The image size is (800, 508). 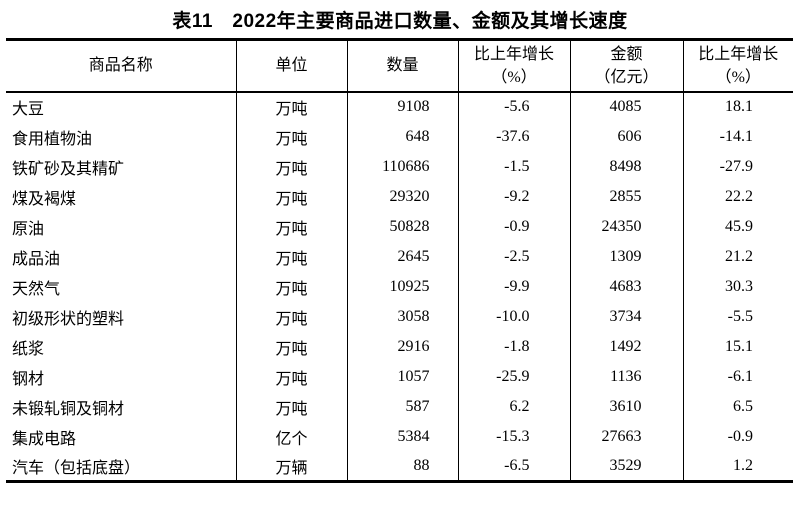 I want to click on table-row: 未锻轧铜及铜材 万吨 587 6.2 3610 6.5, so click(x=399, y=406).